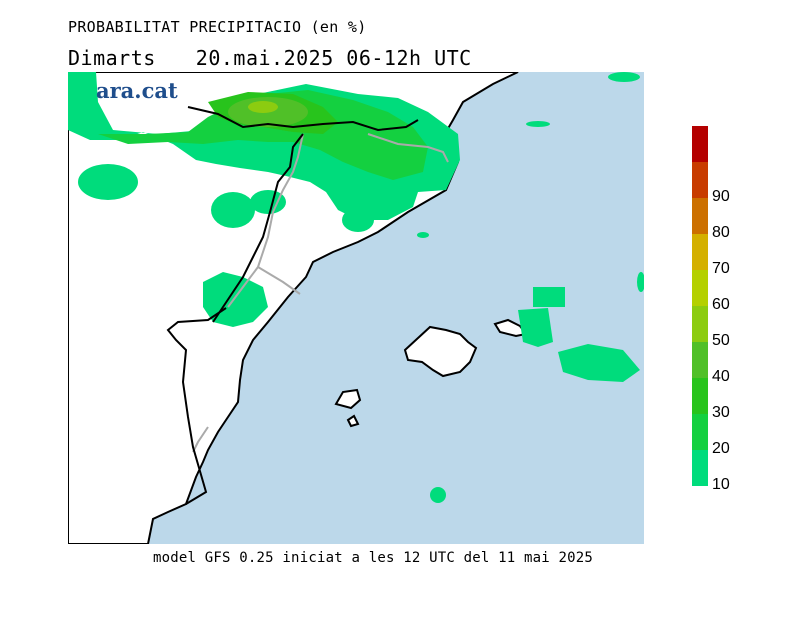 This screenshot has height=617, width=800. Describe the element at coordinates (721, 232) in the screenshot. I see `legend-label: 80` at that location.